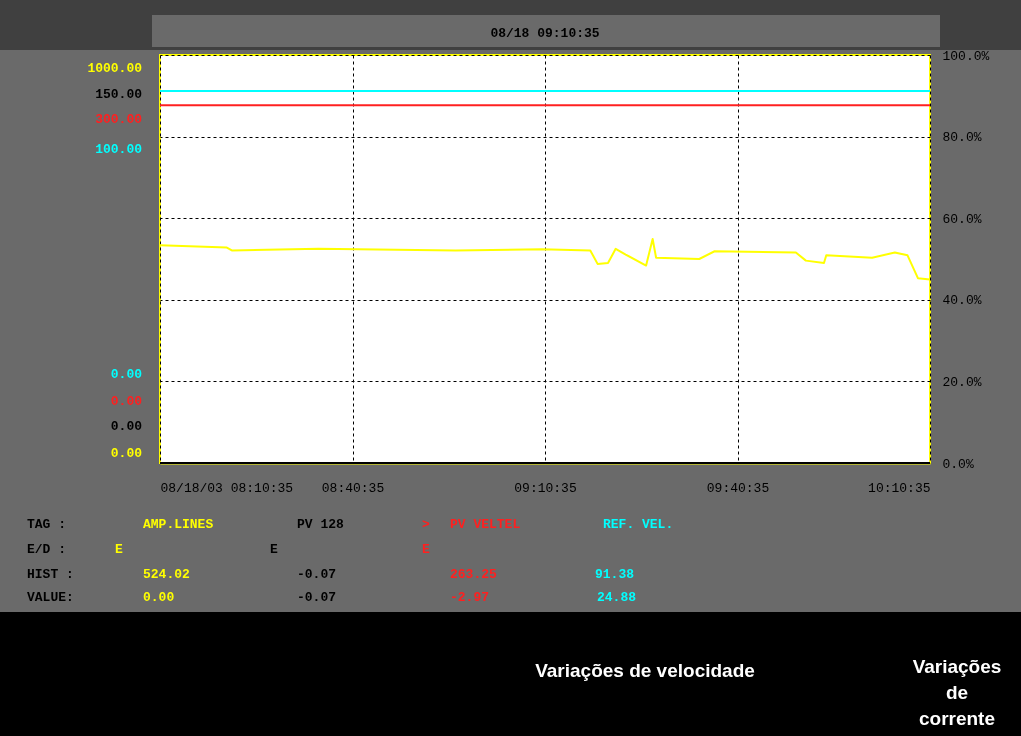  I want to click on text: REF. VEL., so click(638, 524).